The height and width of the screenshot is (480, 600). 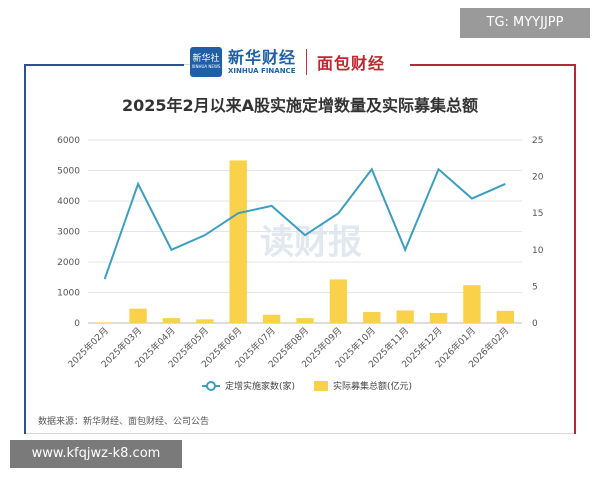 I want to click on y-left-tick-label: 2000, so click(x=68, y=263).